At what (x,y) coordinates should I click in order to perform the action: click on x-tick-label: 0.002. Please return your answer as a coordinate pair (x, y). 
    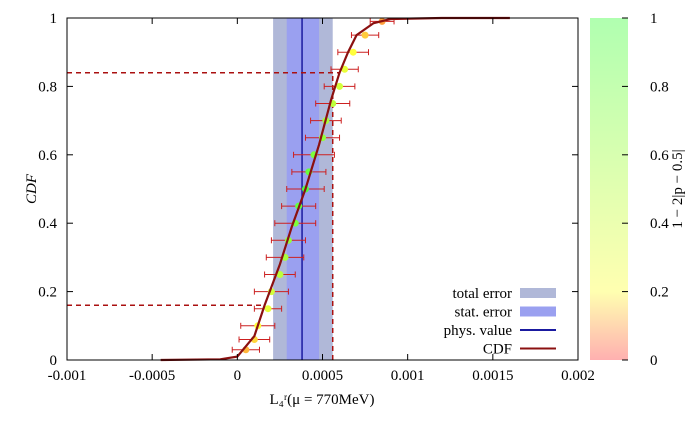
    Looking at the image, I should click on (578, 376).